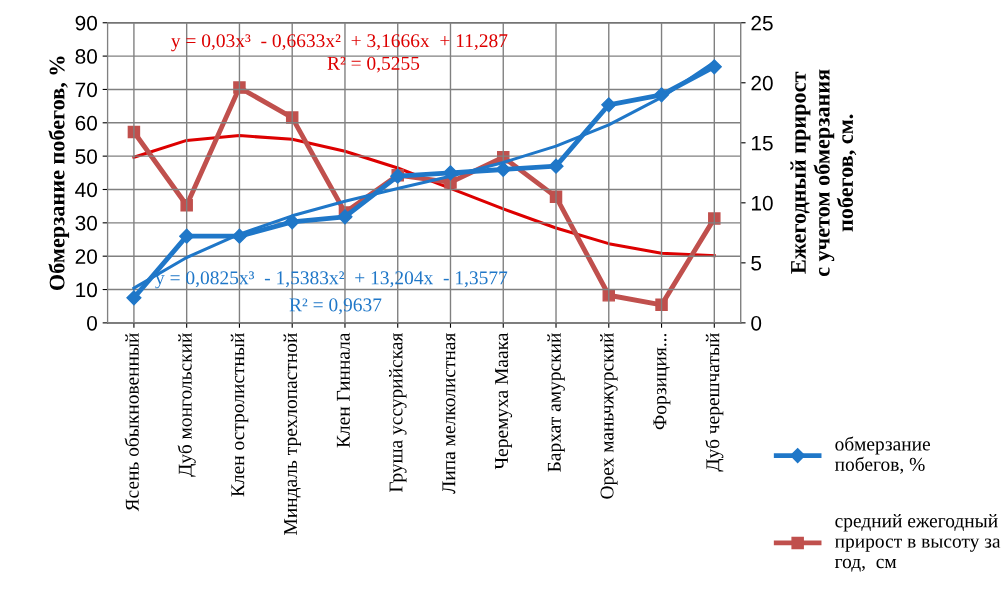 This screenshot has height=615, width=1005. What do you see at coordinates (449, 413) in the screenshot?
I see `x-tick-label: Липа мелколистная` at bounding box center [449, 413].